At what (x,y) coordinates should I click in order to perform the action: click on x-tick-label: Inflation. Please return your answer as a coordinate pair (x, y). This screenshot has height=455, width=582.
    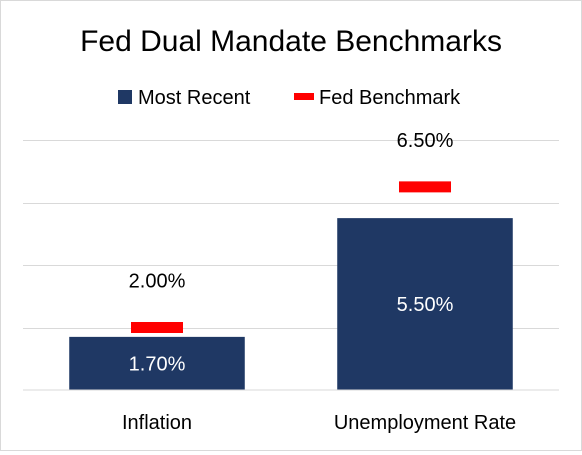
    Looking at the image, I should click on (157, 423).